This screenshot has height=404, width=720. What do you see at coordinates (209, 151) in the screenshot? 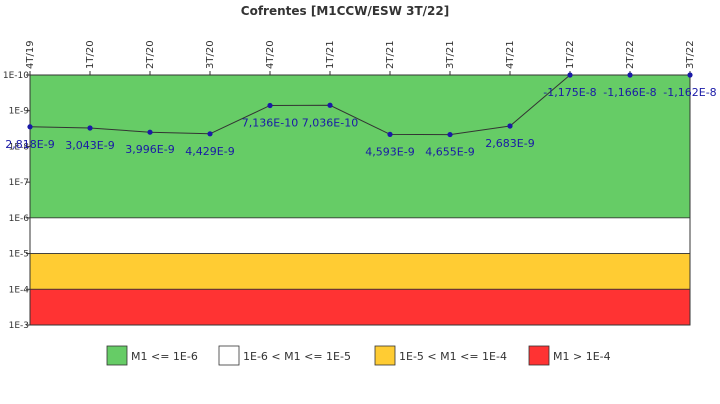
I see `data-label: 4,429E-9` at bounding box center [209, 151].